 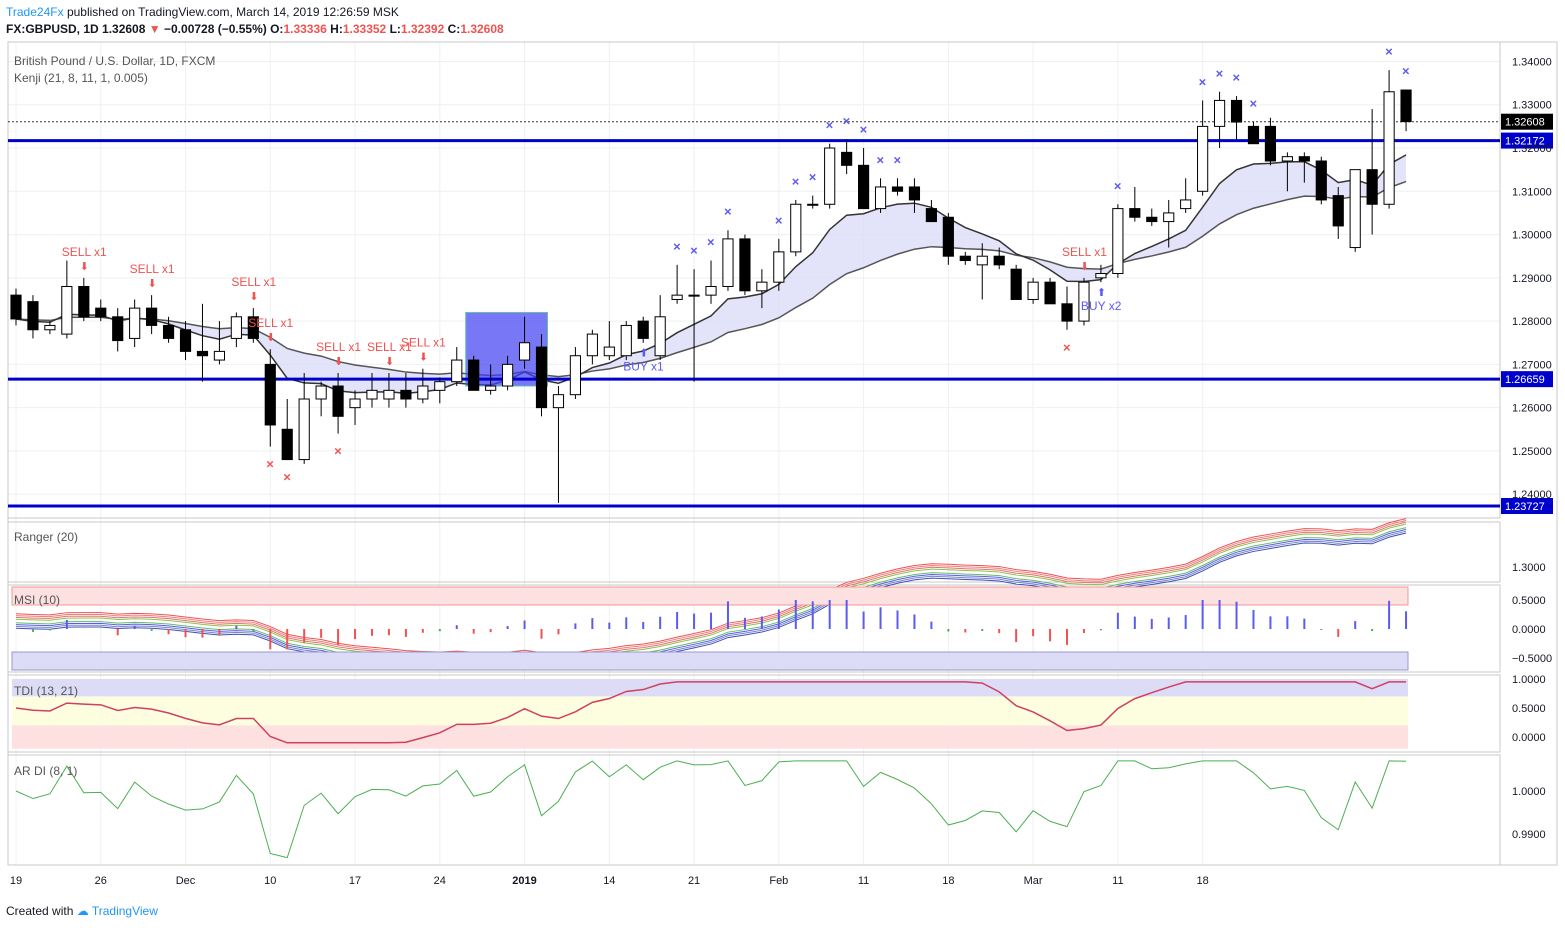 What do you see at coordinates (422, 29) in the screenshot?
I see `low-value: 1.32392` at bounding box center [422, 29].